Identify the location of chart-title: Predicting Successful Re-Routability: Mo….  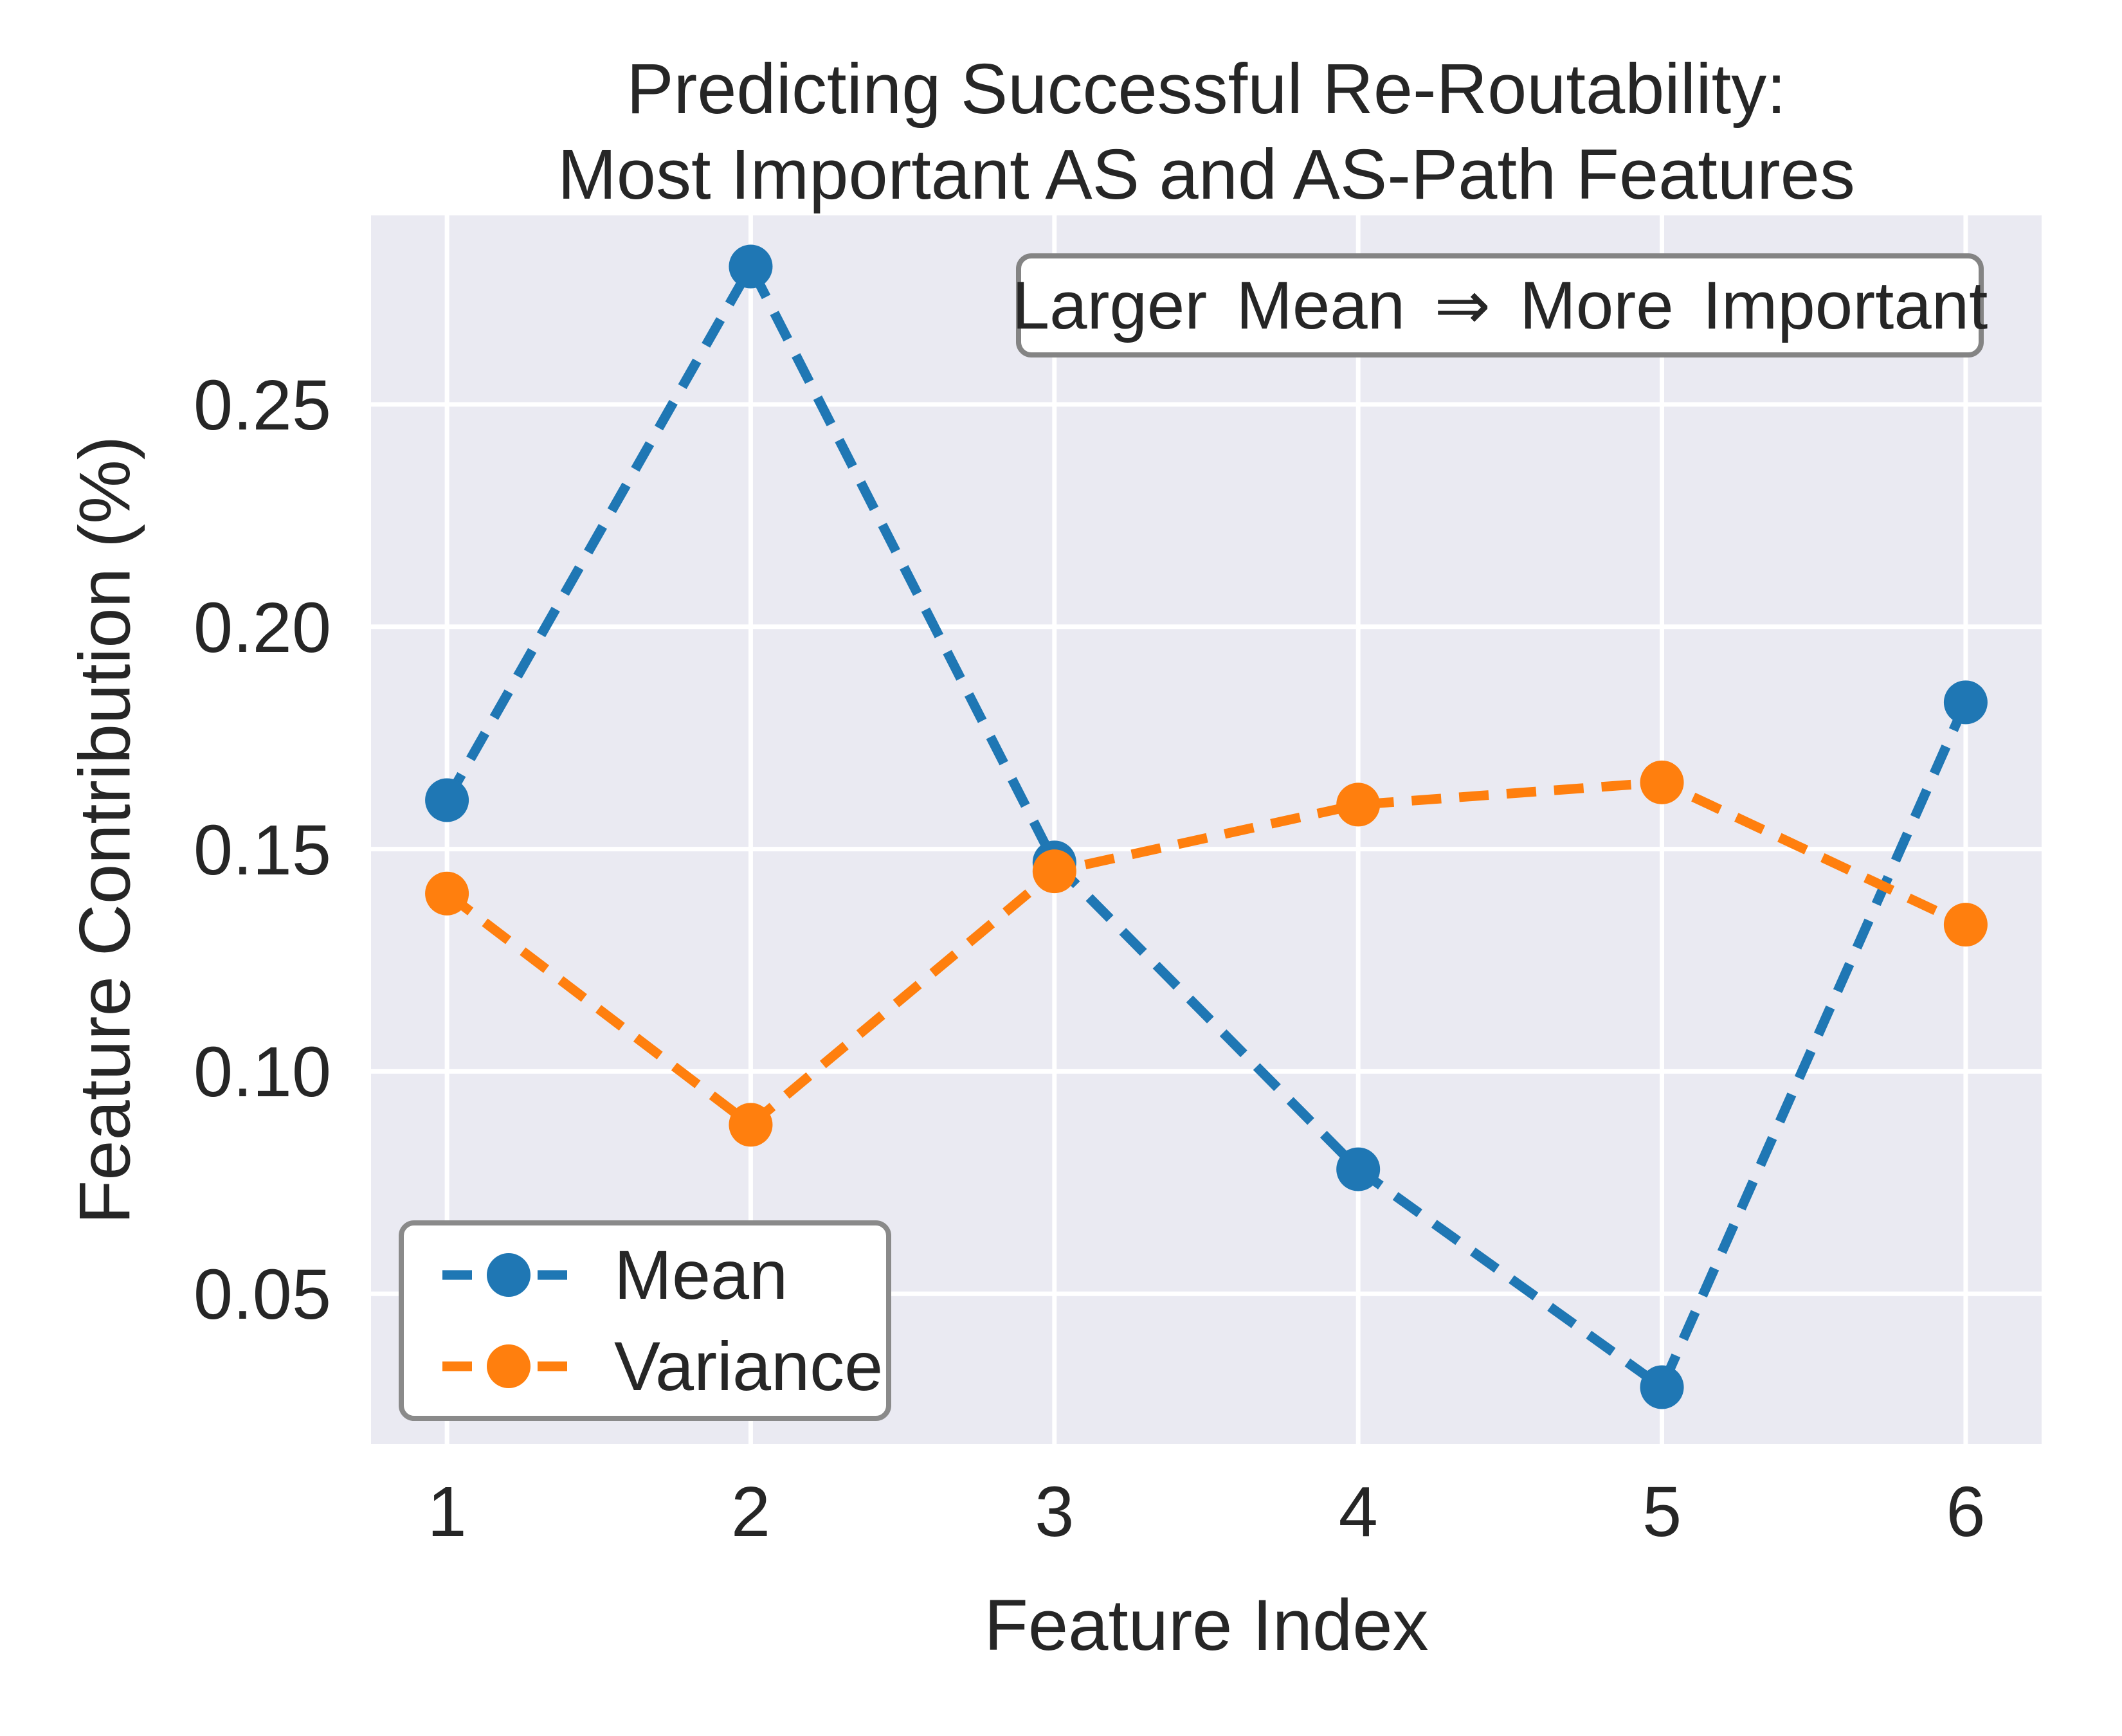
(1206, 131).